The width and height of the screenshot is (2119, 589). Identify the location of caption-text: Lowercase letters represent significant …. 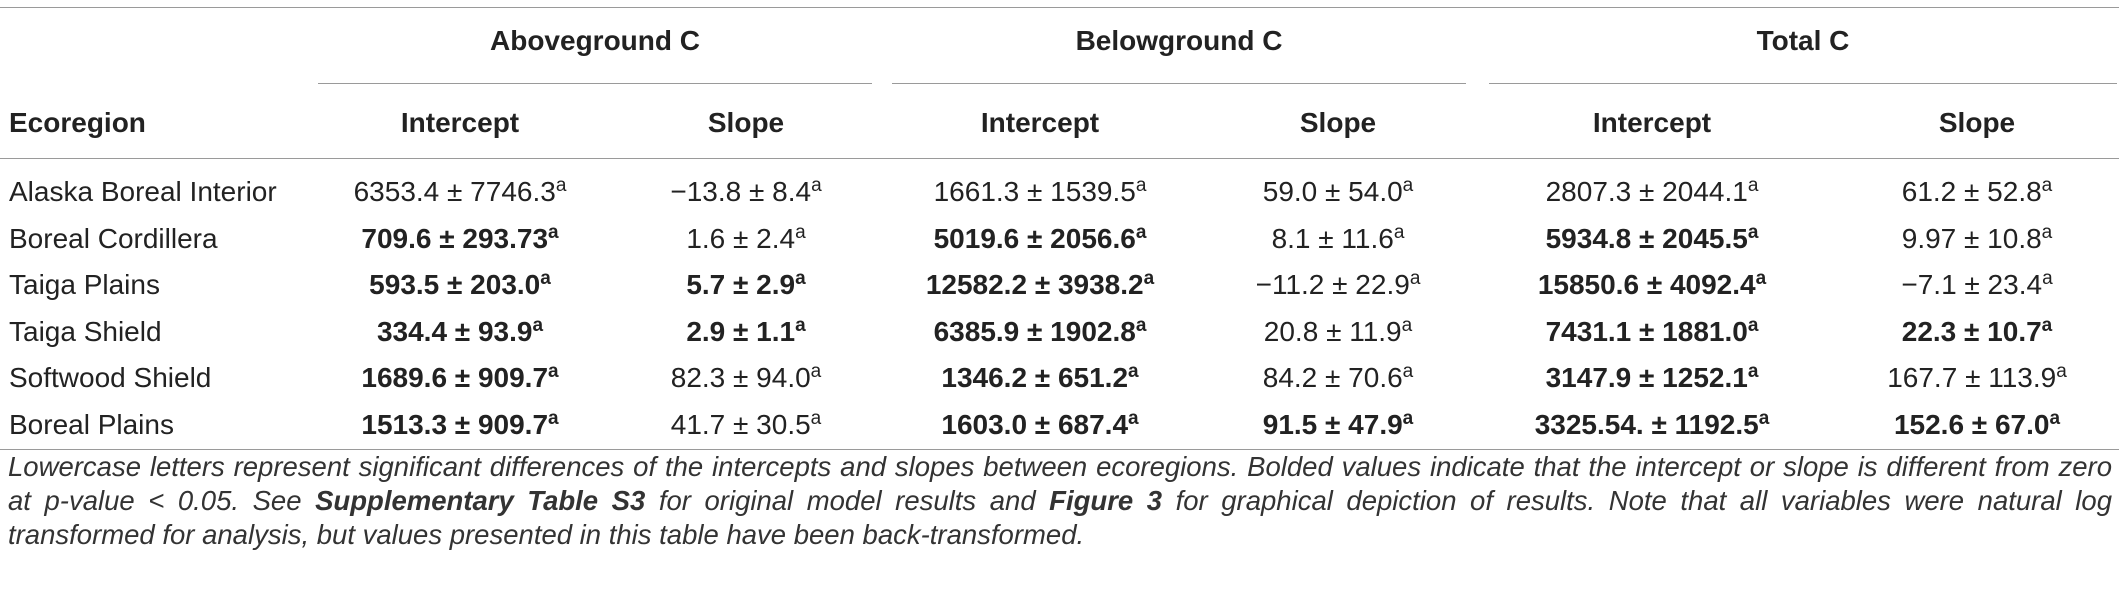
(1060, 483).